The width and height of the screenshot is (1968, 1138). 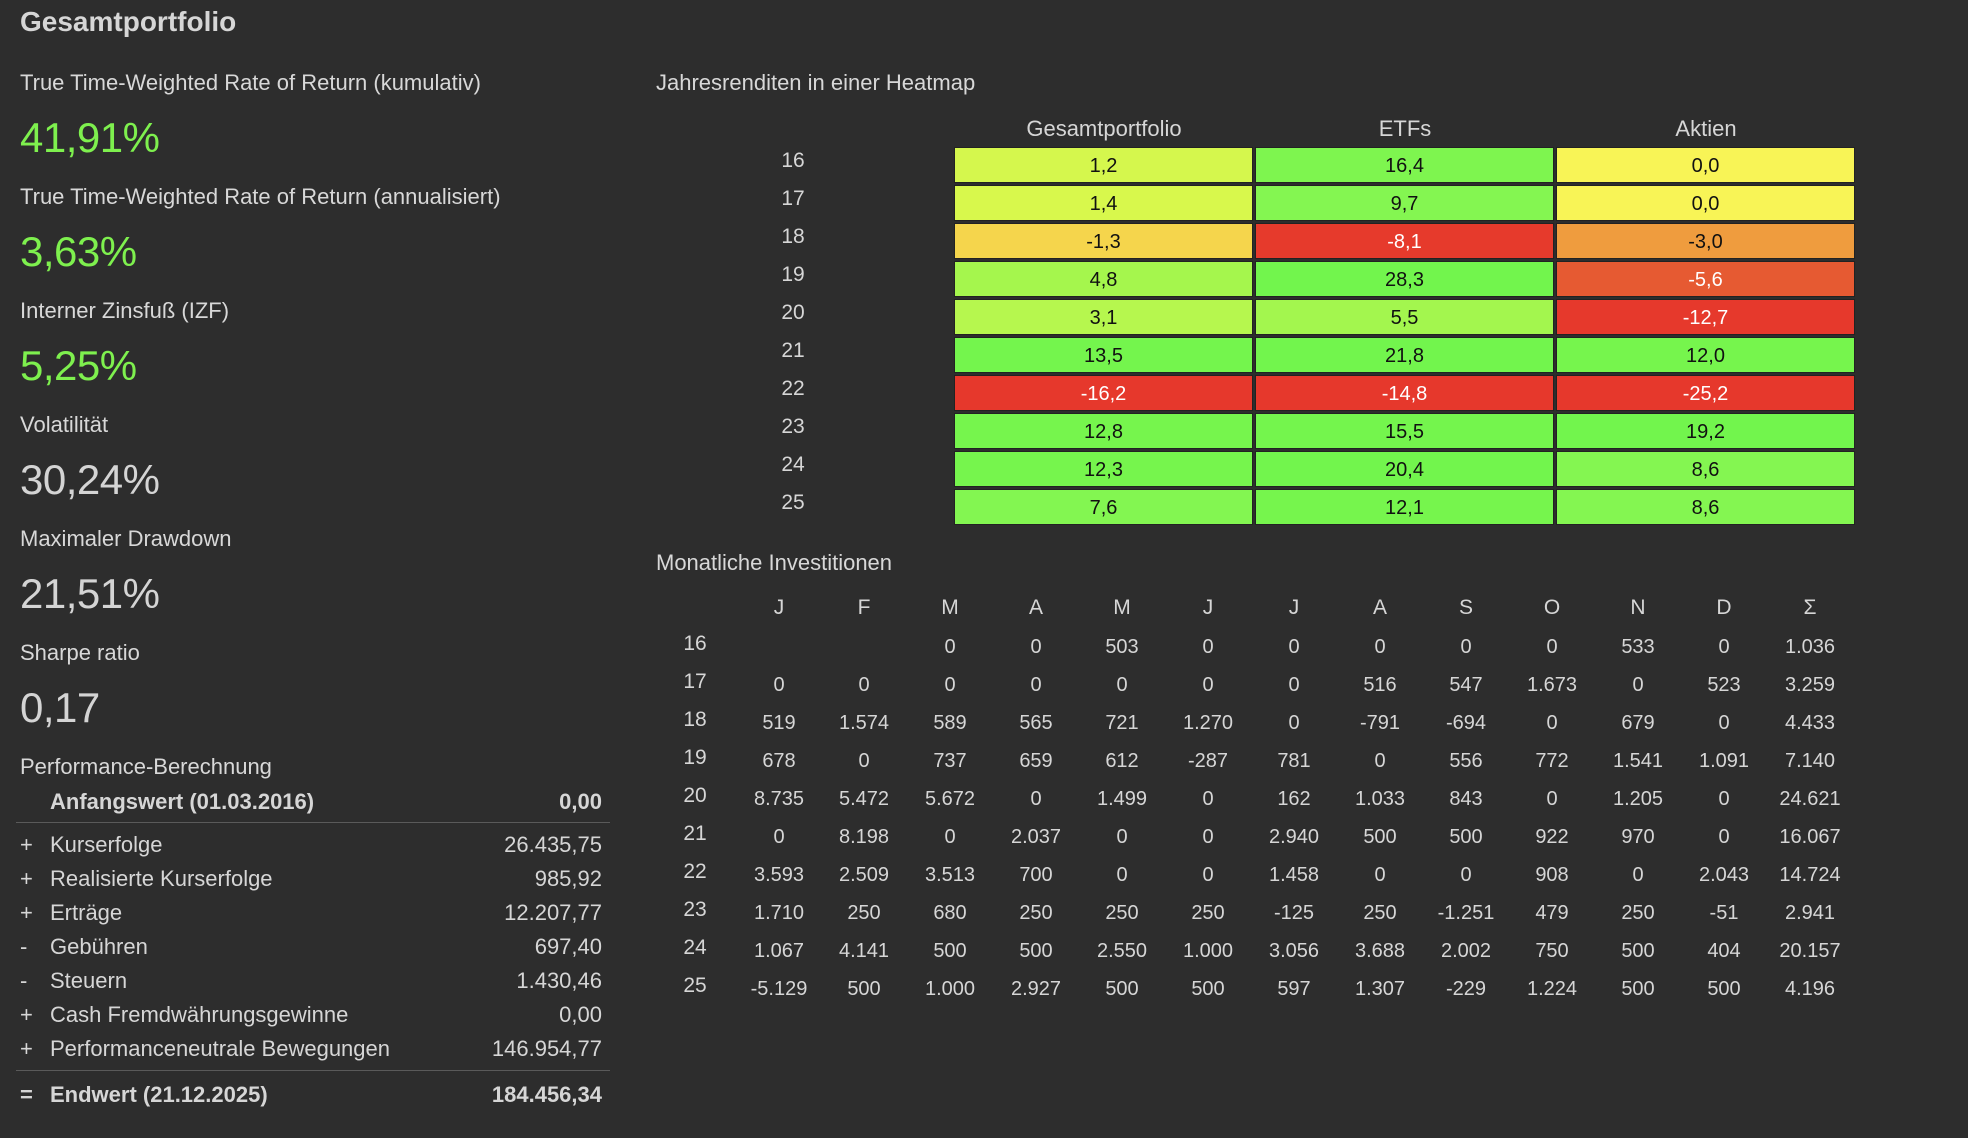 What do you see at coordinates (1294, 951) in the screenshot?
I see `monthly-cell: 3.056` at bounding box center [1294, 951].